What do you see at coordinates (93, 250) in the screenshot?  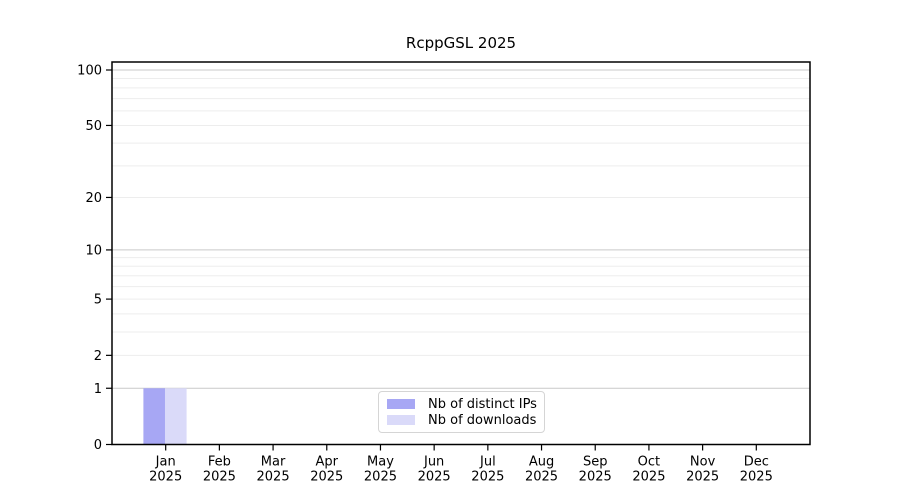 I see `y-tick-label: 10` at bounding box center [93, 250].